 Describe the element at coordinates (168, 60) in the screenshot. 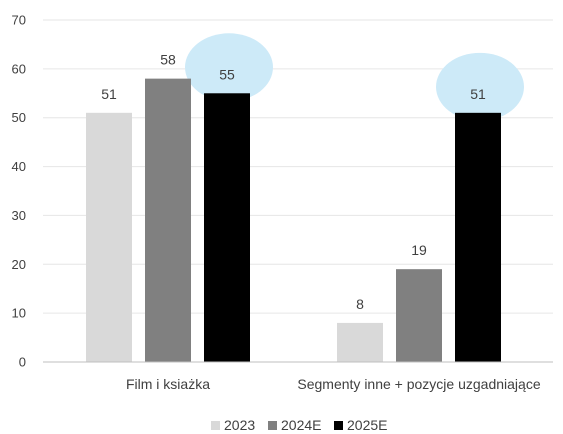

I see `data-label: 58` at that location.